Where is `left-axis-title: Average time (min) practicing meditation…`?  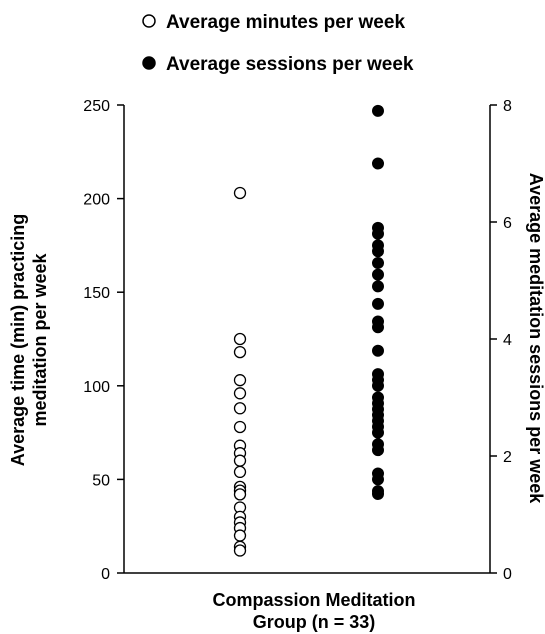 left-axis-title: Average time (min) practicing meditation… is located at coordinates (29, 340).